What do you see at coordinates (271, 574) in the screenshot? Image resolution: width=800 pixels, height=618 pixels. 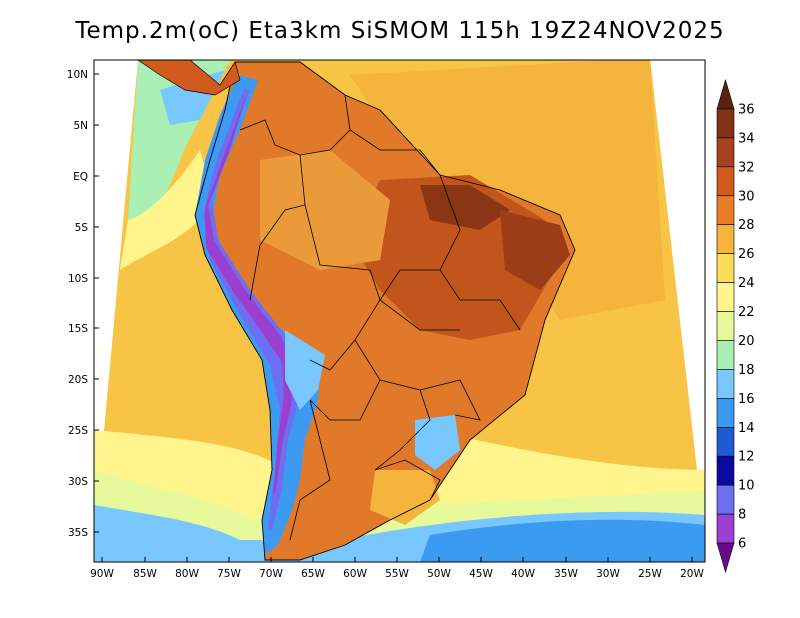 I see `lon-label-70w: 70W` at bounding box center [271, 574].